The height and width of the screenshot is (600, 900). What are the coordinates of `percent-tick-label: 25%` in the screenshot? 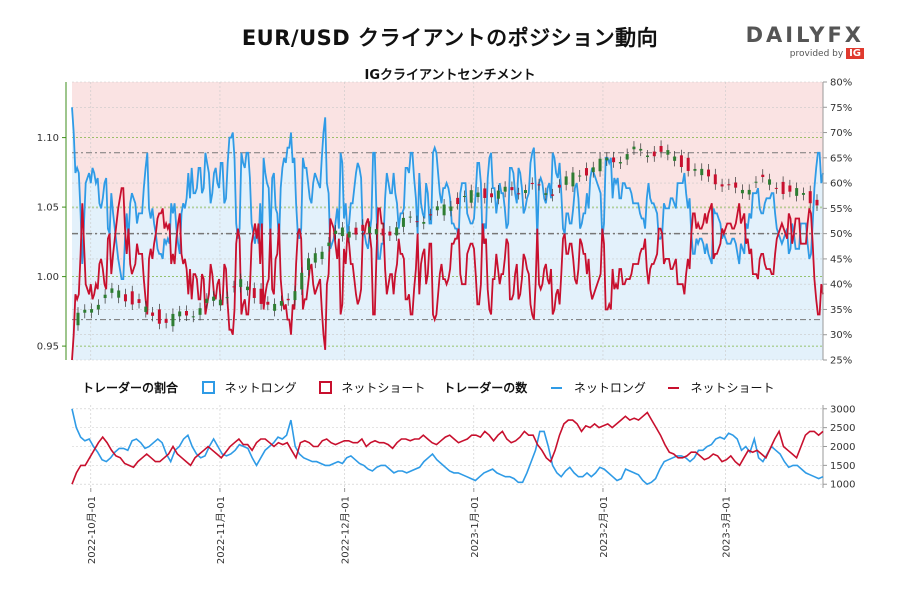 It's located at (841, 361).